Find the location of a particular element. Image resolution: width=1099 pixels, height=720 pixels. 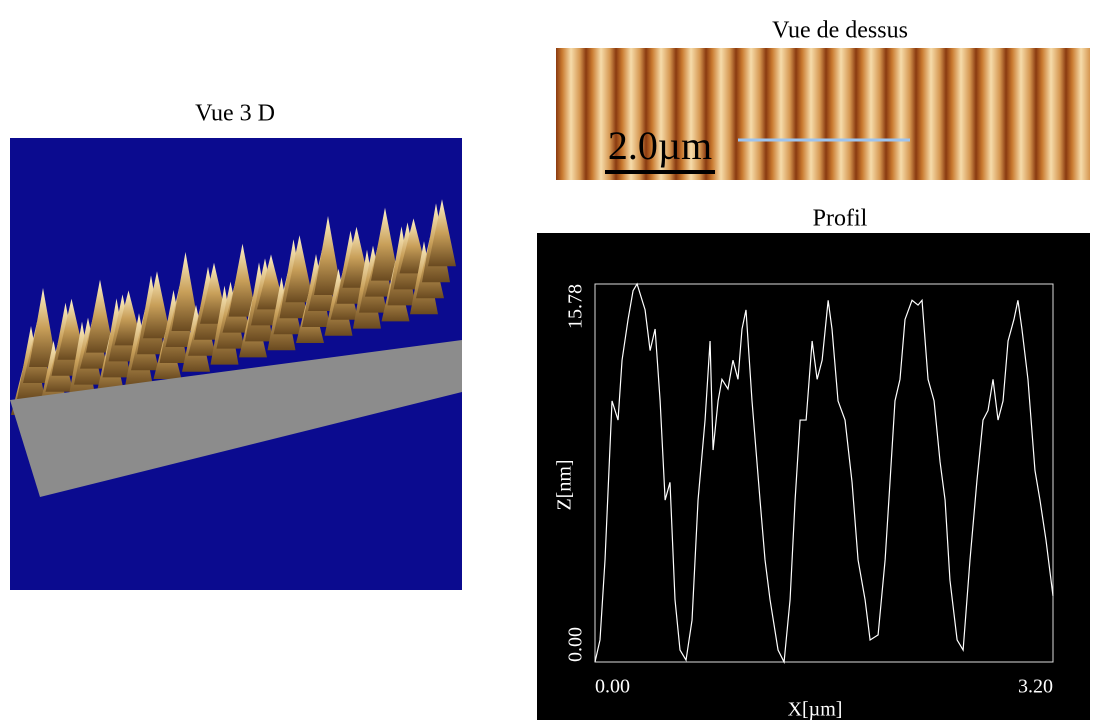

x-tick-label: 3.20 is located at coordinates (1035, 687).